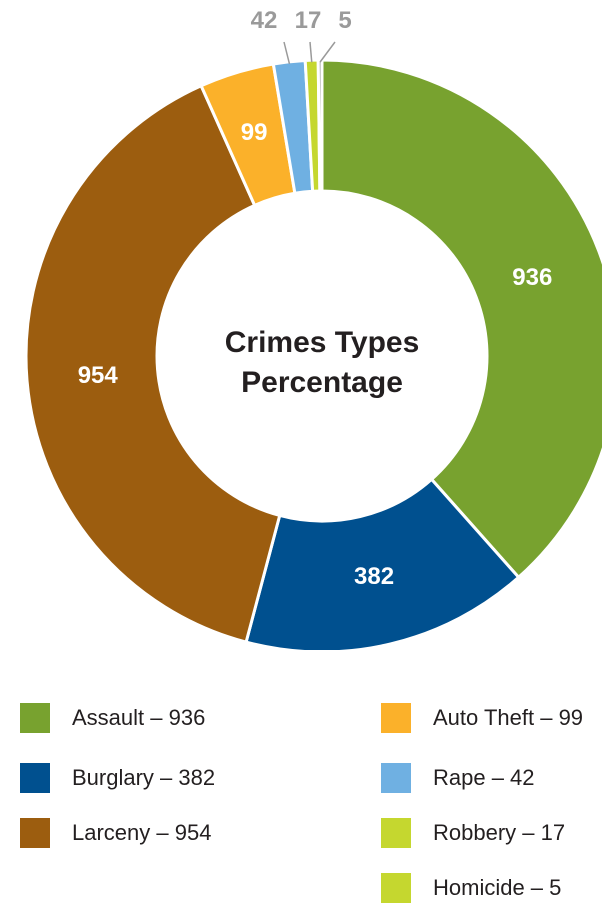 This screenshot has width=602, height=903. I want to click on legend-item-larceny: Larceny – 954, so click(115, 833).